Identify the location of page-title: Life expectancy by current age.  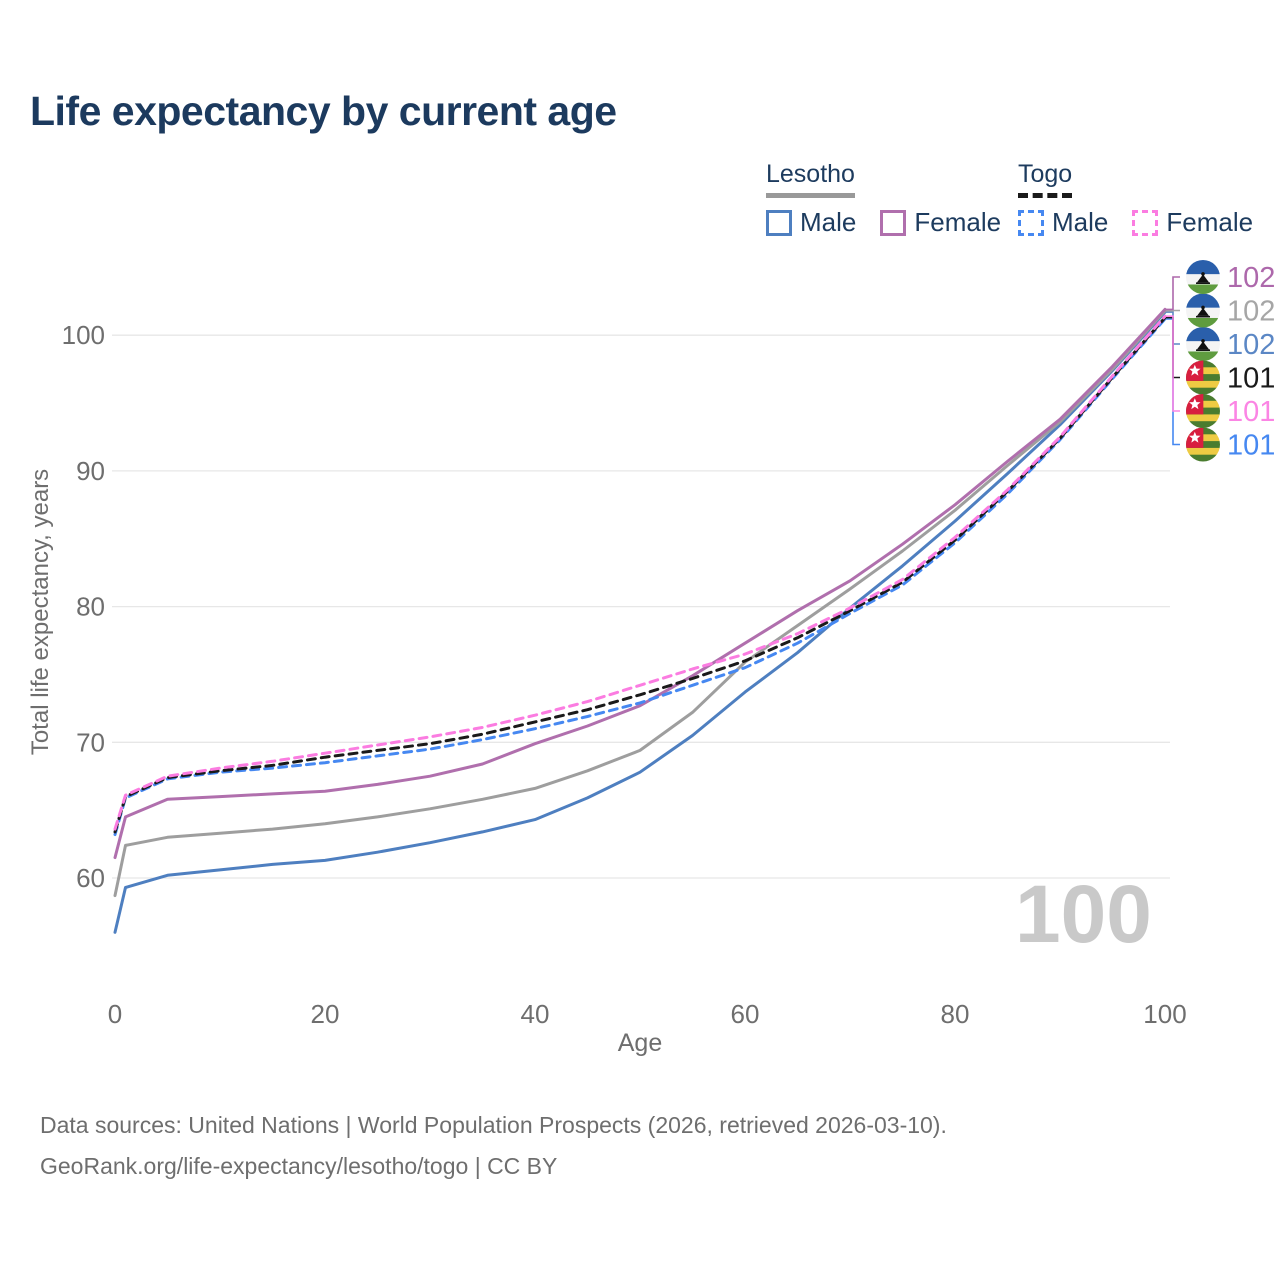
(323, 111).